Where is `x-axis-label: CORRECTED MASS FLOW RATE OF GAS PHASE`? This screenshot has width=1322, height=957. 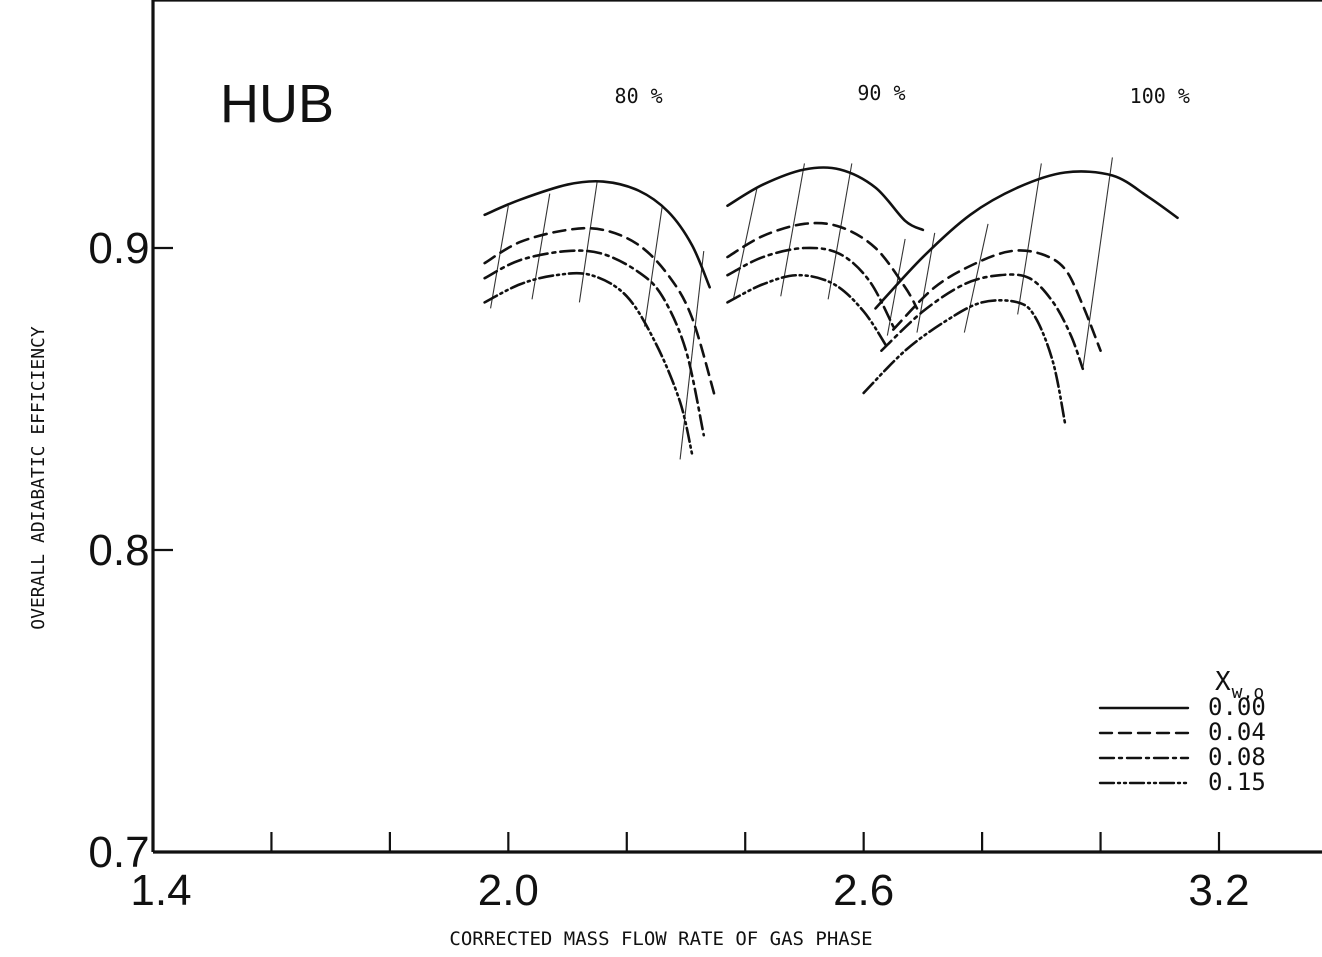 x-axis-label: CORRECTED MASS FLOW RATE OF GAS PHASE is located at coordinates (660, 939).